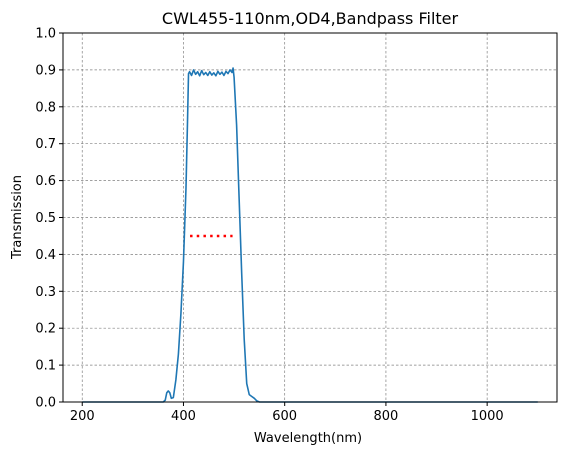 The height and width of the screenshot is (455, 567). What do you see at coordinates (45, 255) in the screenshot?
I see `y-tick-label: 0.4` at bounding box center [45, 255].